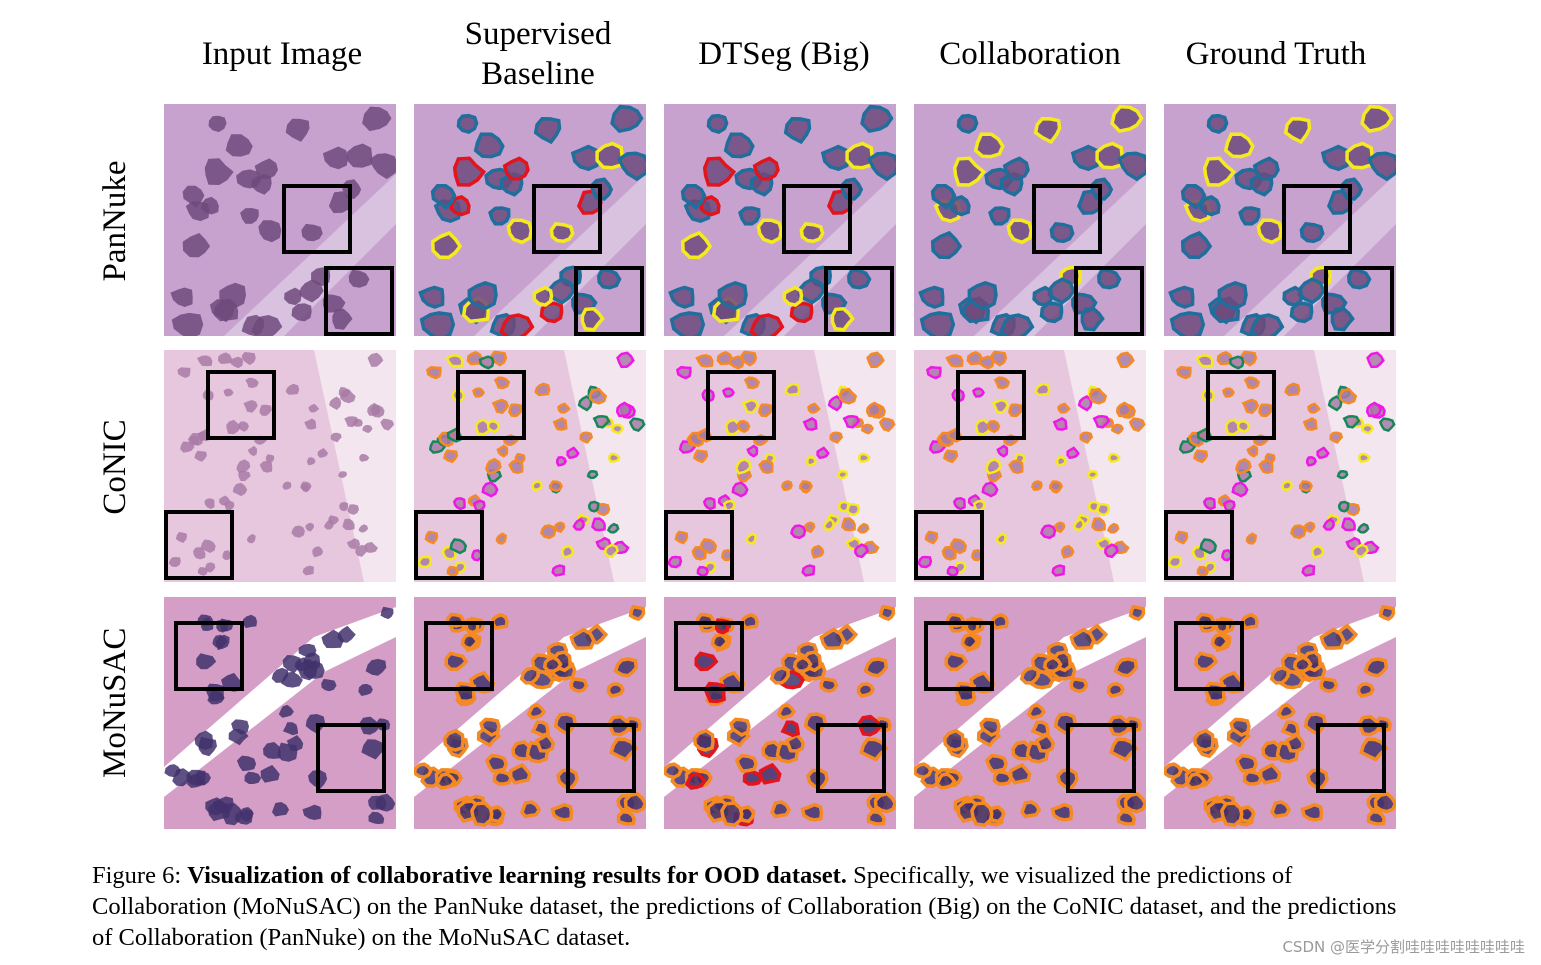 The width and height of the screenshot is (1541, 965). What do you see at coordinates (140, 875) in the screenshot?
I see `caption-prefix: Figure 6:` at bounding box center [140, 875].